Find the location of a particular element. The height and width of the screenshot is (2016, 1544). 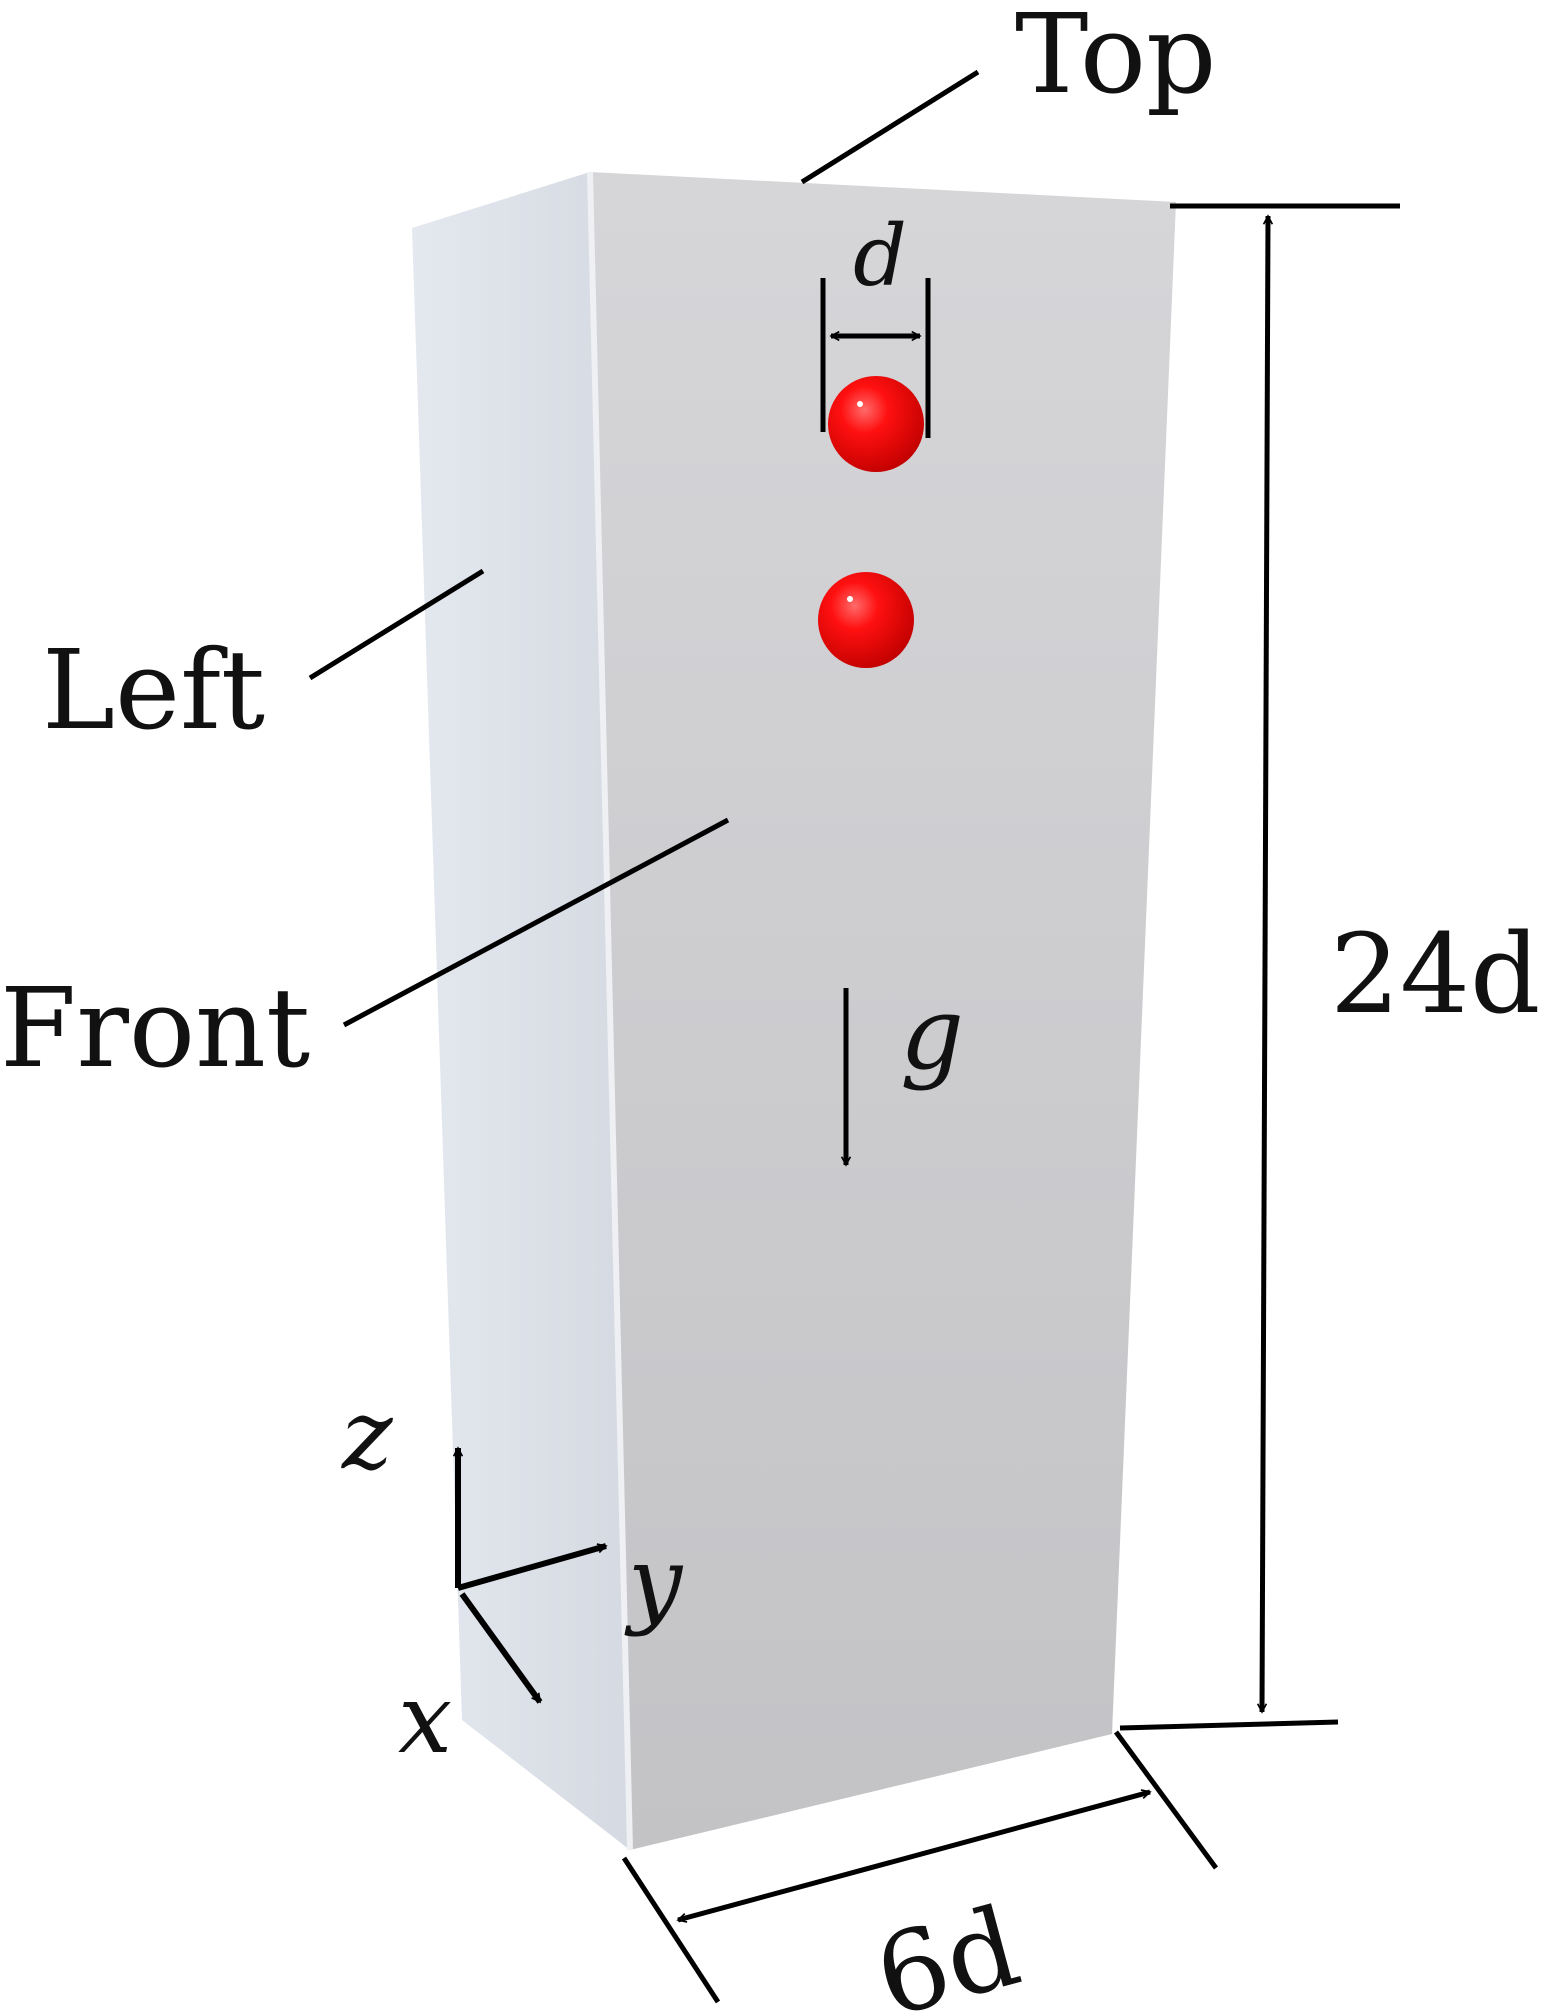

gravity-label: g is located at coordinates (932, 1033).